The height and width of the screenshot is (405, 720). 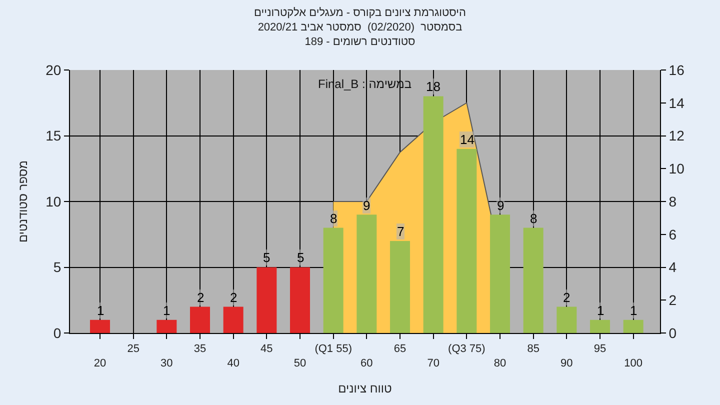 I want to click on y-axis-title: מספר סטודנטים, so click(x=23, y=201).